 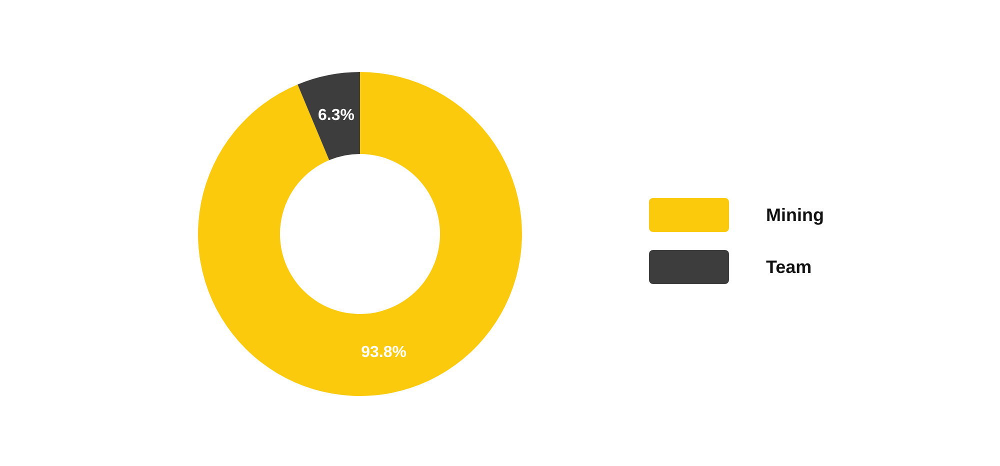 I want to click on donut-slice, so click(x=329, y=116).